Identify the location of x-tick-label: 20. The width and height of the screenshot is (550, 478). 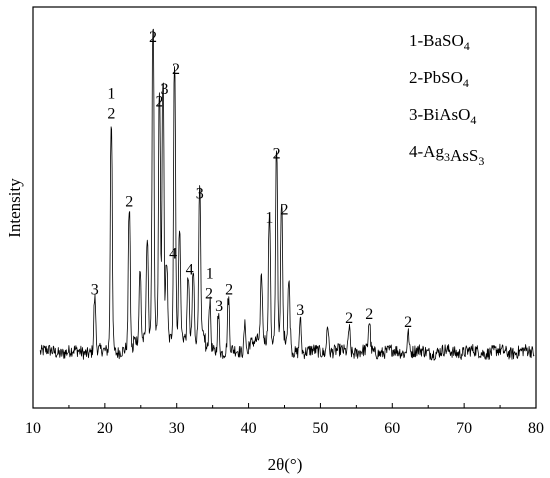
(105, 428).